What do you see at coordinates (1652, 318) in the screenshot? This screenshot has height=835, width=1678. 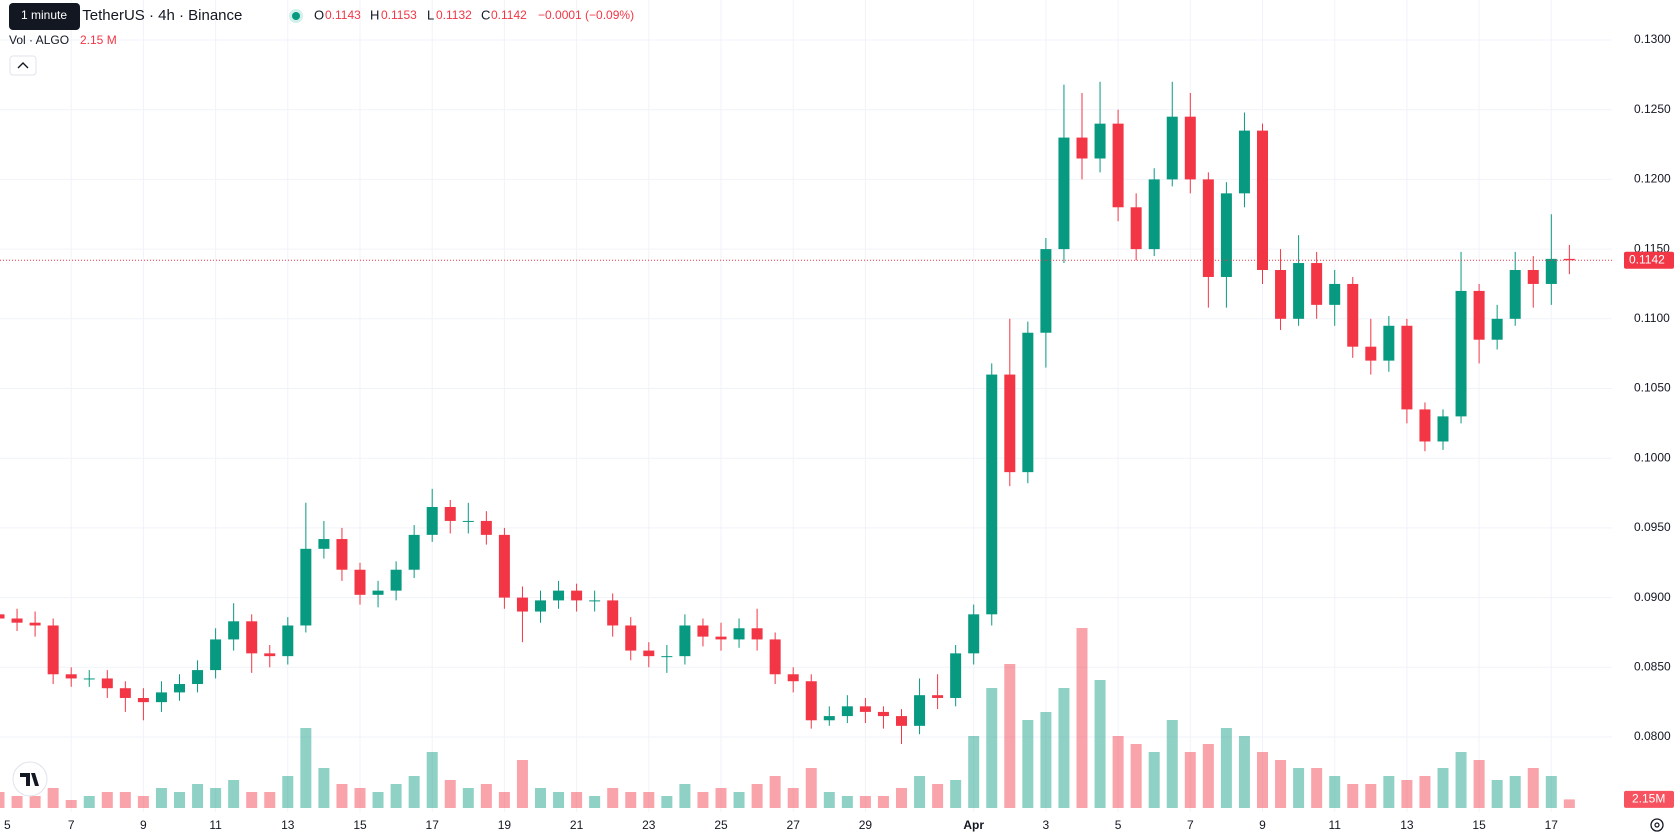 I see `y-tick-label: 0.1100` at bounding box center [1652, 318].